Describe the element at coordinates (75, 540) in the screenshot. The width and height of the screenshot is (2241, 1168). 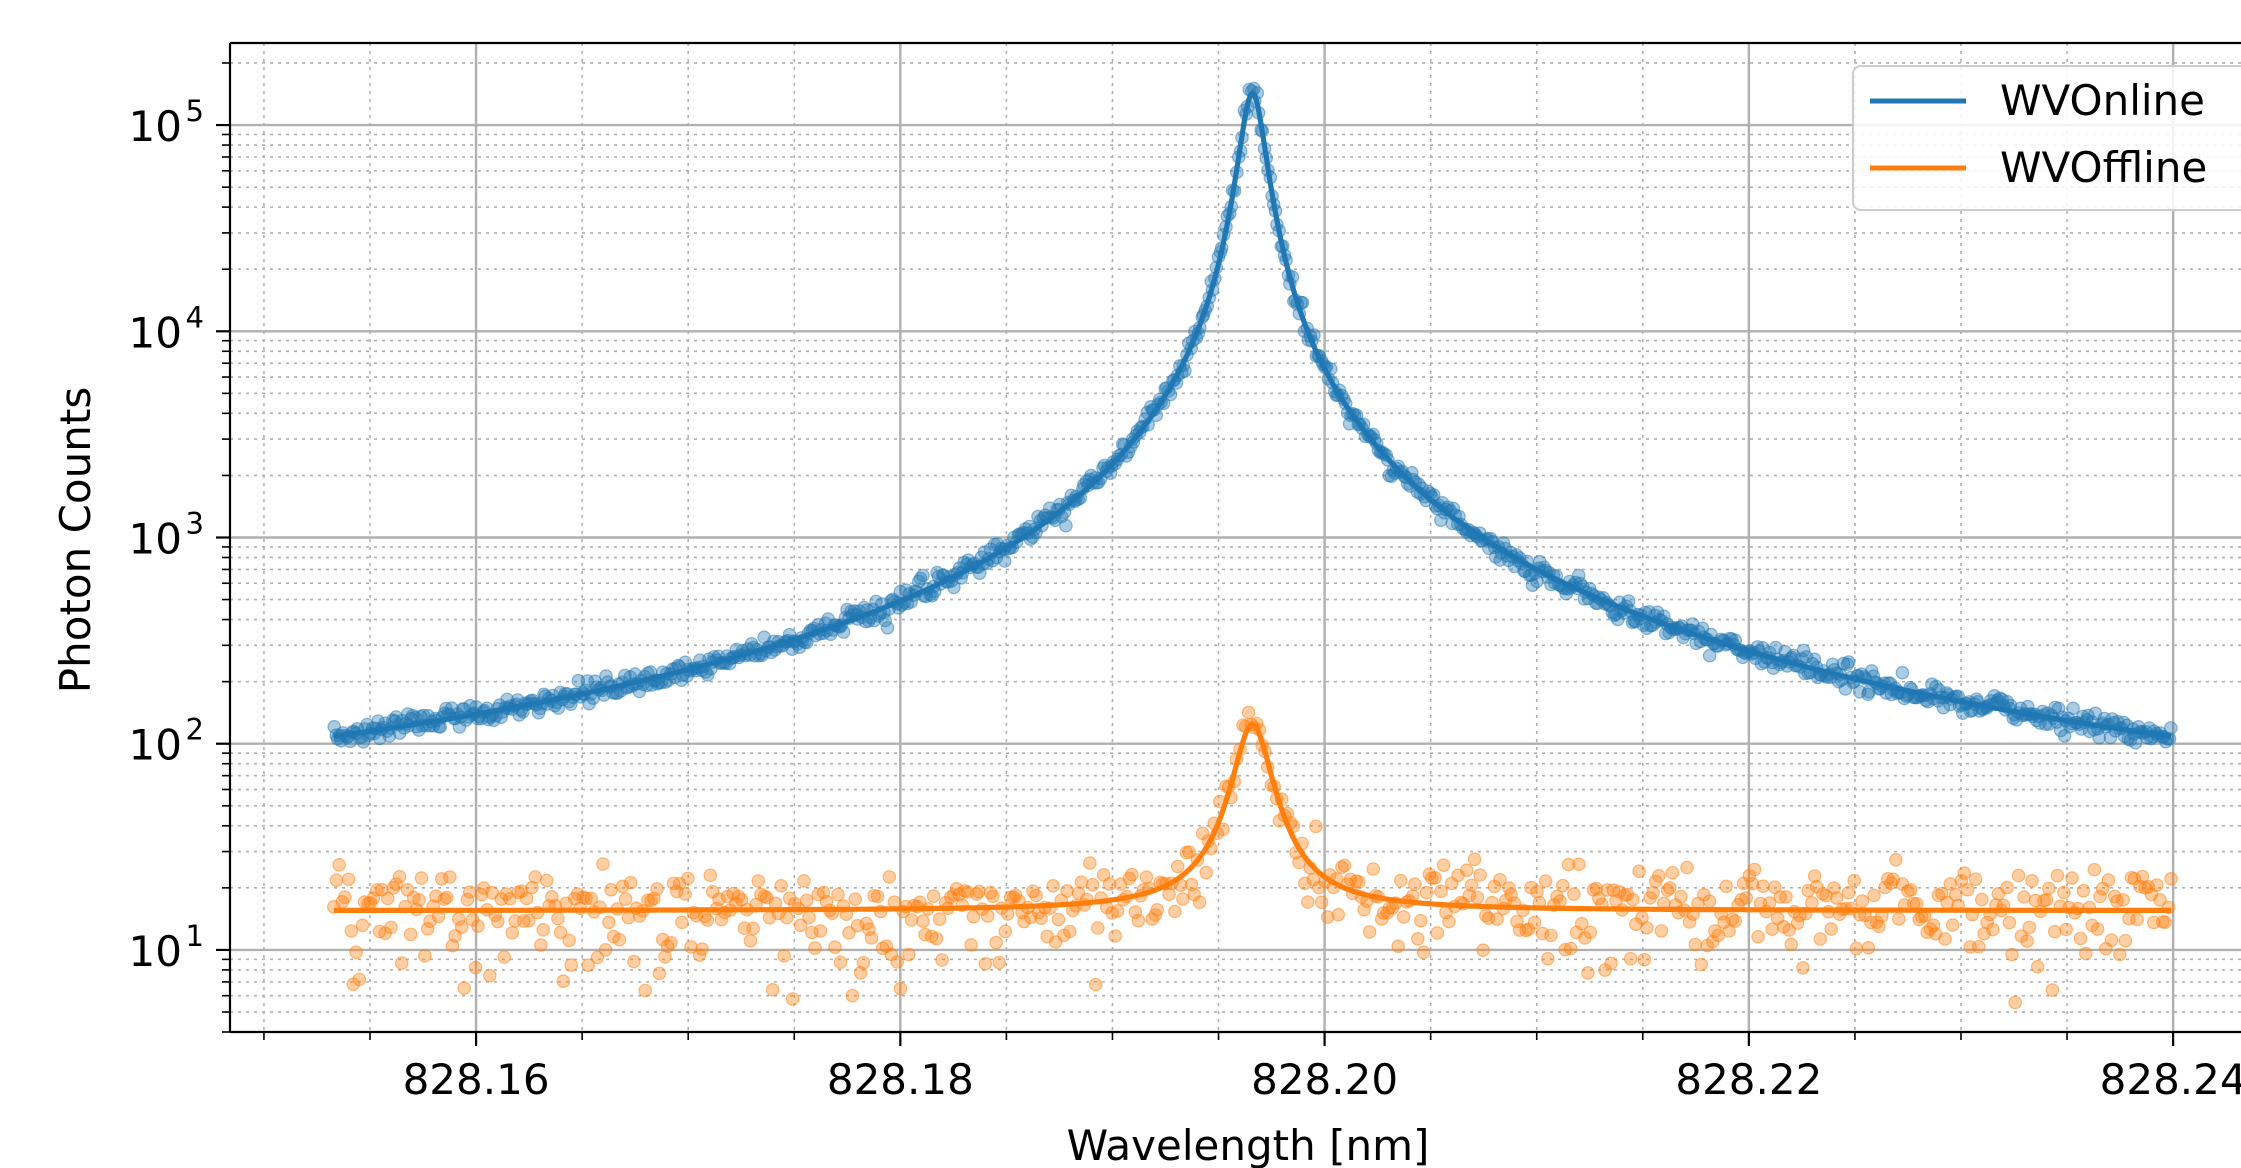
I see `y-axis-title: Photon Counts` at that location.